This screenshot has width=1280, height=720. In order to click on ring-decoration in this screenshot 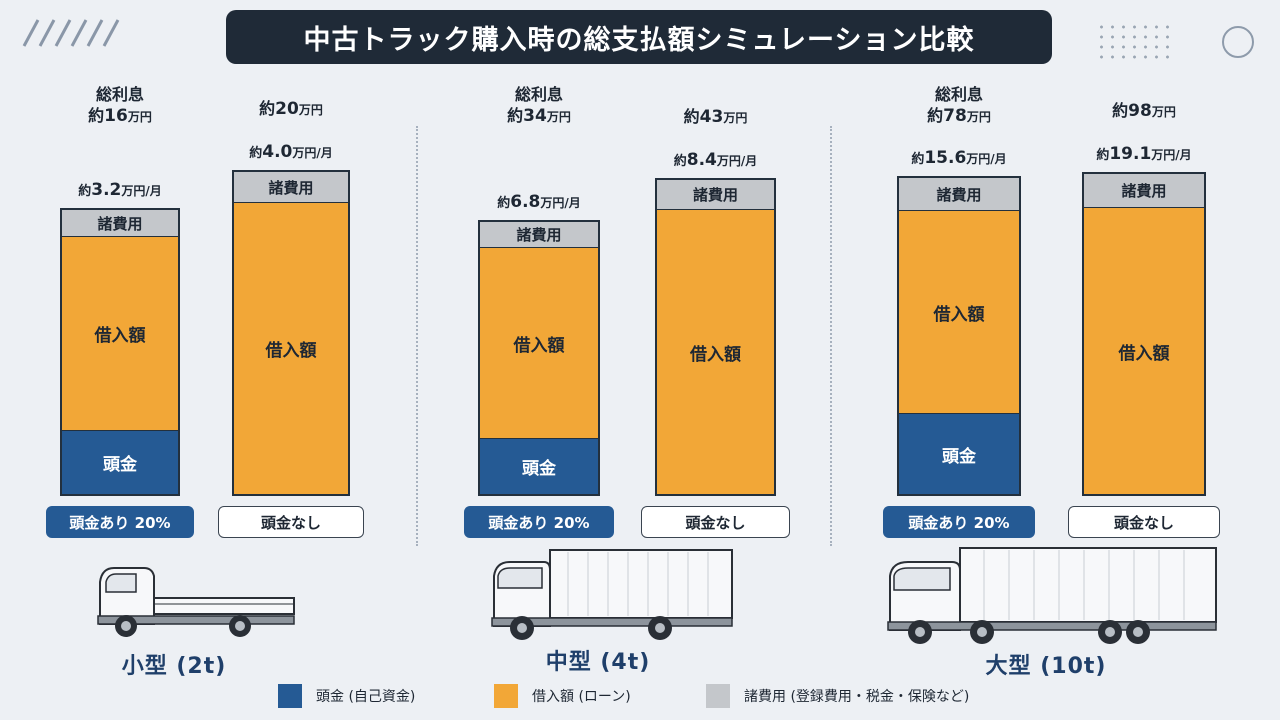, I will do `click(1238, 42)`.